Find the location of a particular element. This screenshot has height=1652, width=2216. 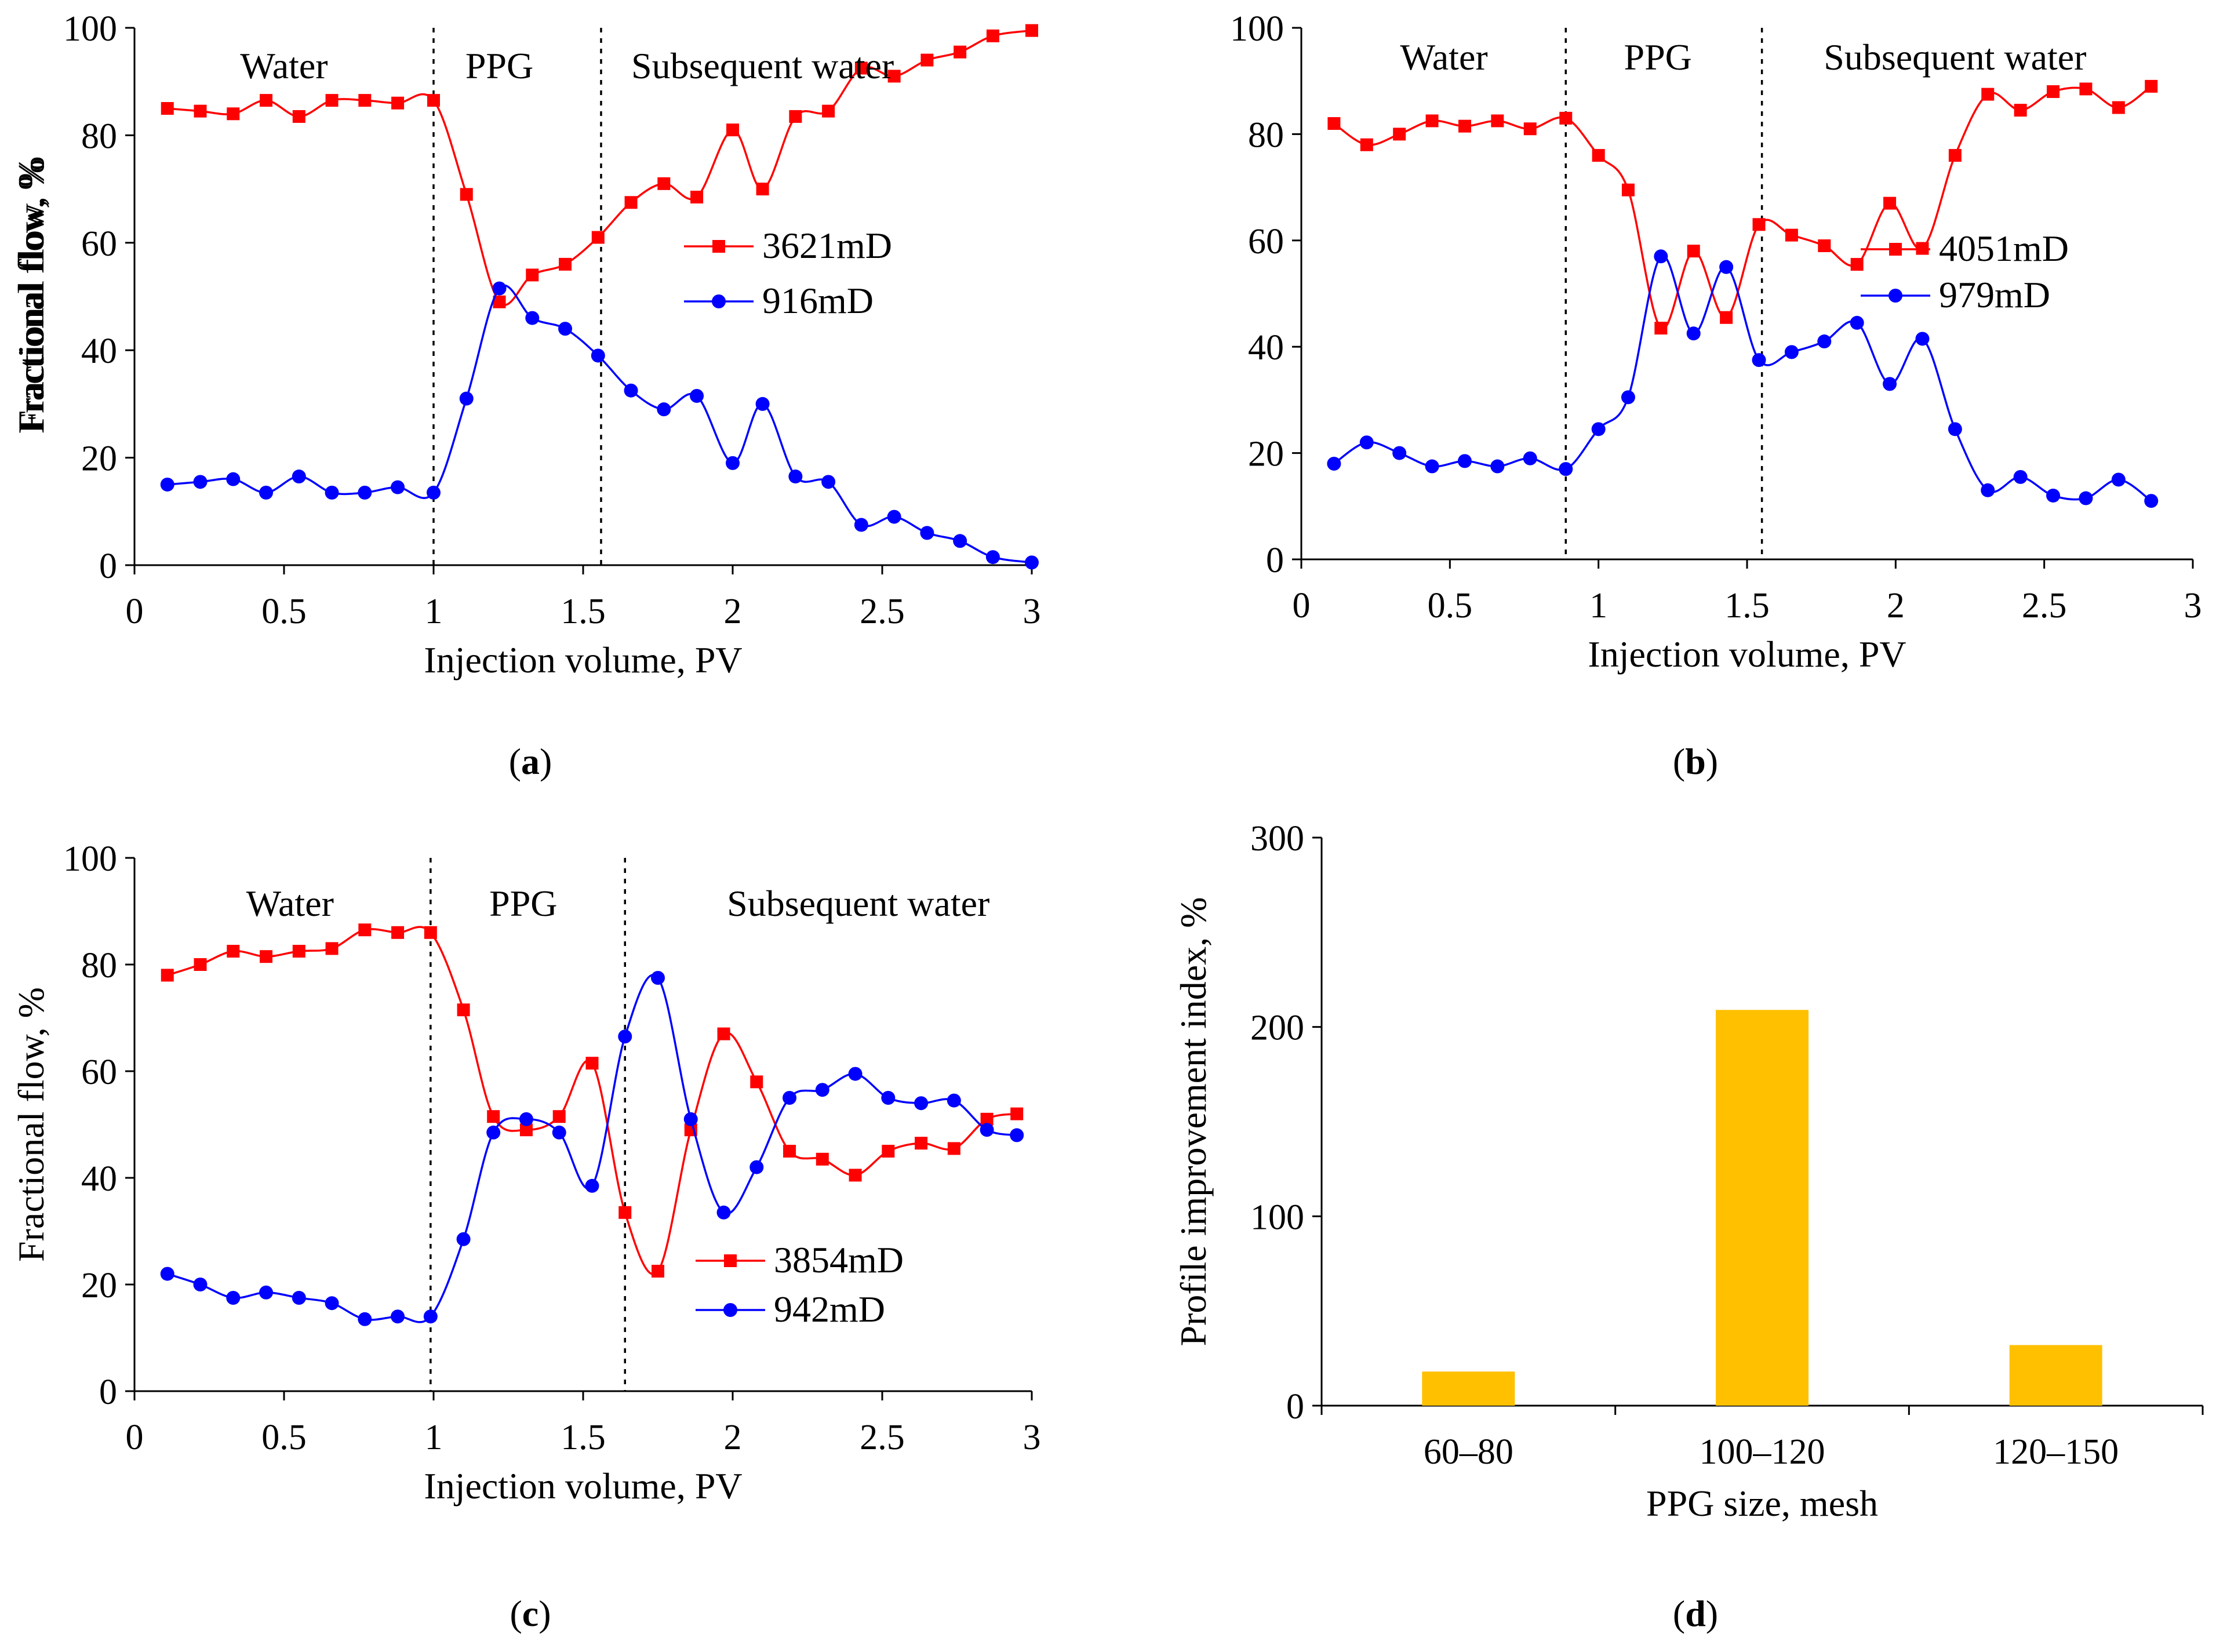

phase-label: Water is located at coordinates (290, 903).